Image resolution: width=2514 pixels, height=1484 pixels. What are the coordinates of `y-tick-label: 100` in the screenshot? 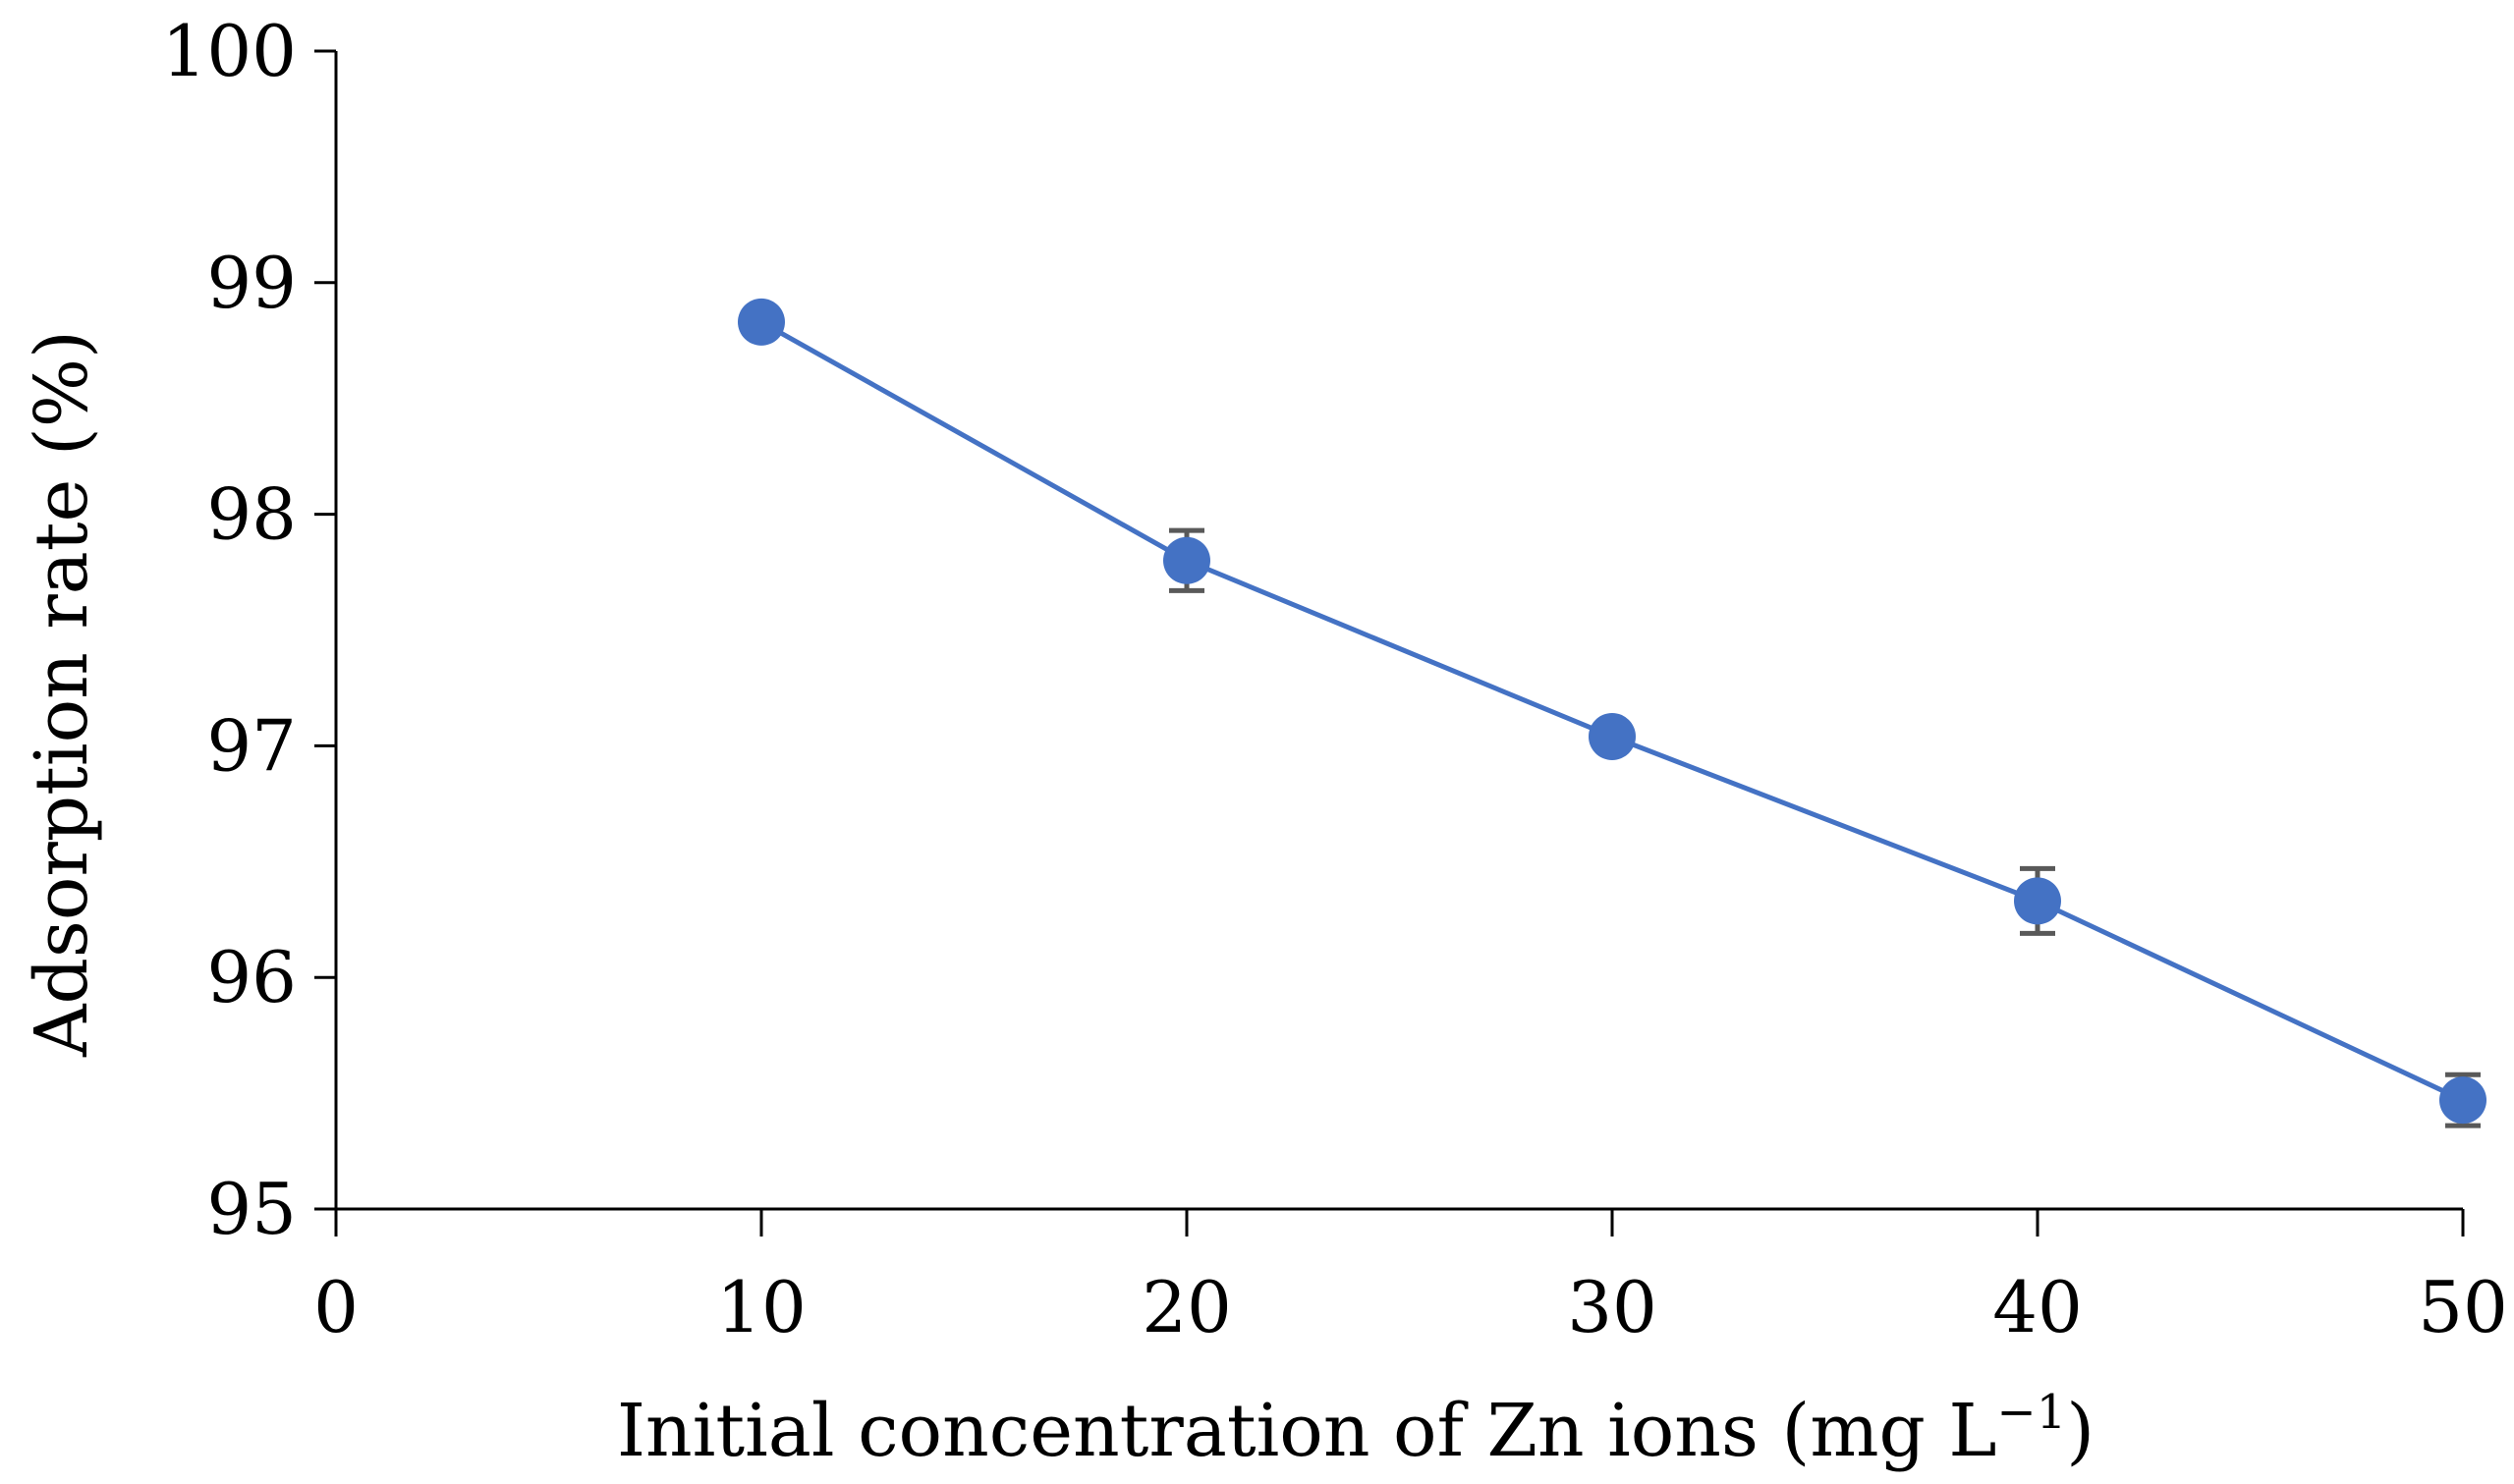 It's located at (229, 51).